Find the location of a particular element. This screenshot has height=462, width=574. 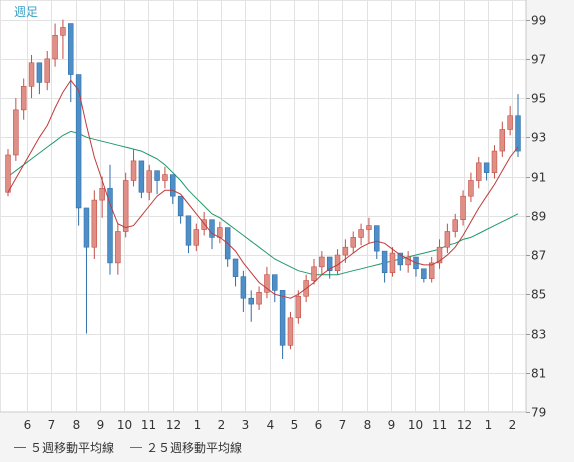

x-tick-label-14: 8 is located at coordinates (368, 425).